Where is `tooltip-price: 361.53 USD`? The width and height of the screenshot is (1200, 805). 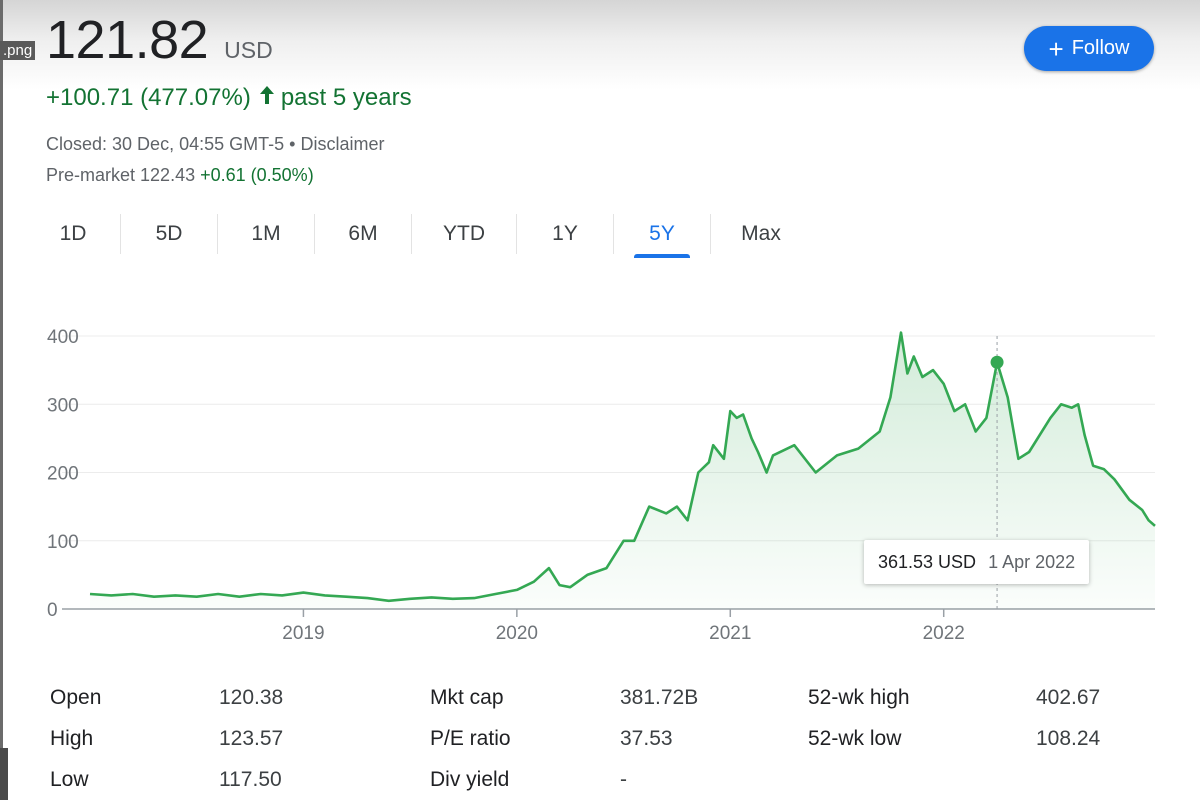
tooltip-price: 361.53 USD is located at coordinates (927, 561).